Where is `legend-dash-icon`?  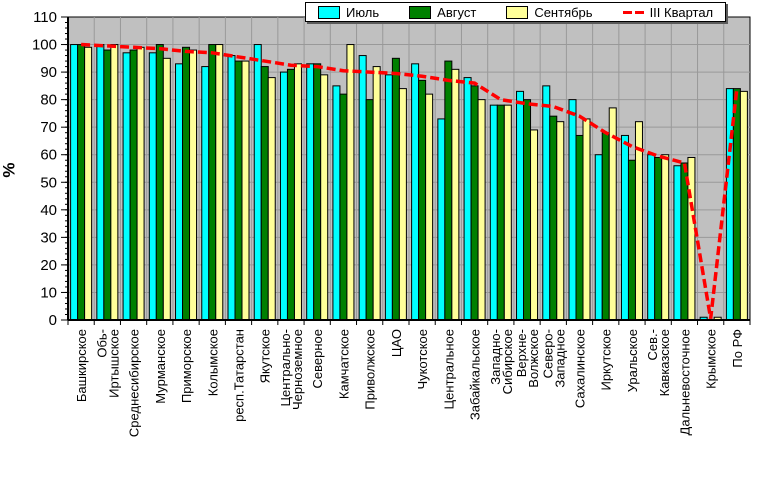 legend-dash-icon is located at coordinates (633, 12).